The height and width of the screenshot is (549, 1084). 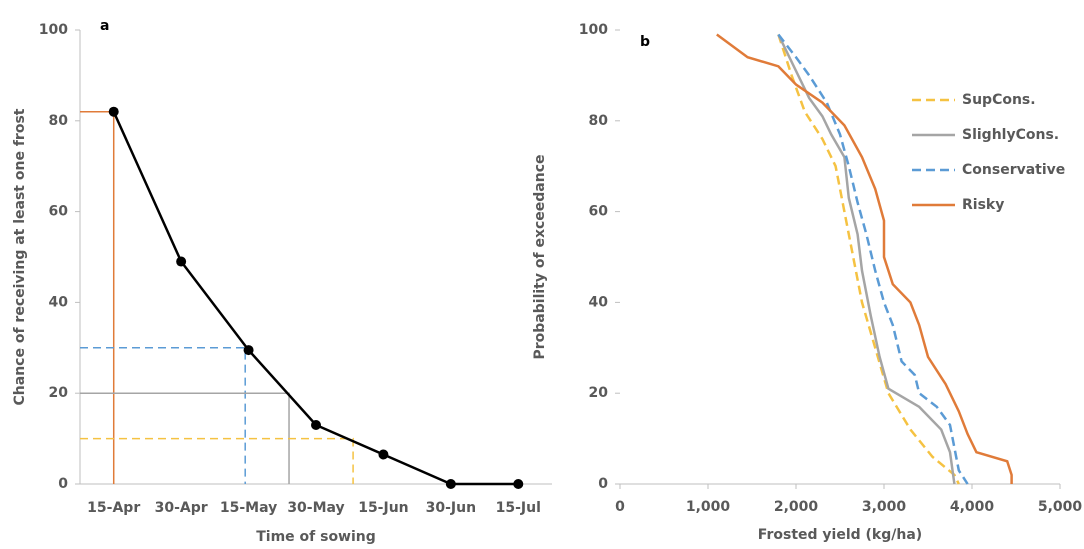 What do you see at coordinates (316, 537) in the screenshot?
I see `x-axis-title: Time of sowing` at bounding box center [316, 537].